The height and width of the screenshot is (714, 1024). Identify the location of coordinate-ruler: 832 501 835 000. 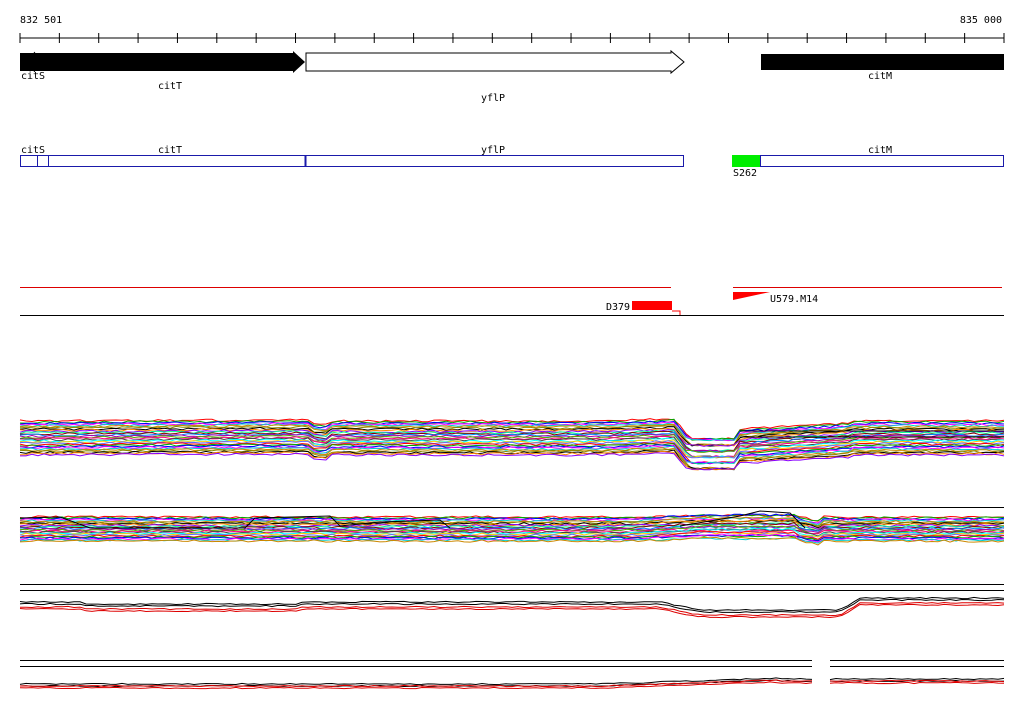
(512, 29).